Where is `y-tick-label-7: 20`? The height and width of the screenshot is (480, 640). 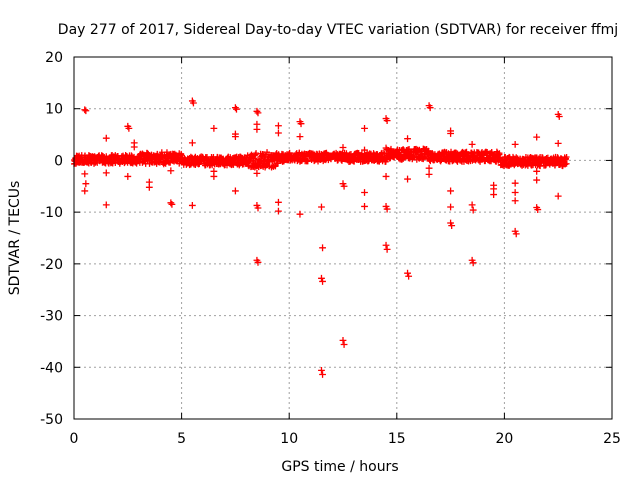
y-tick-label-7: 20 is located at coordinates (54, 58).